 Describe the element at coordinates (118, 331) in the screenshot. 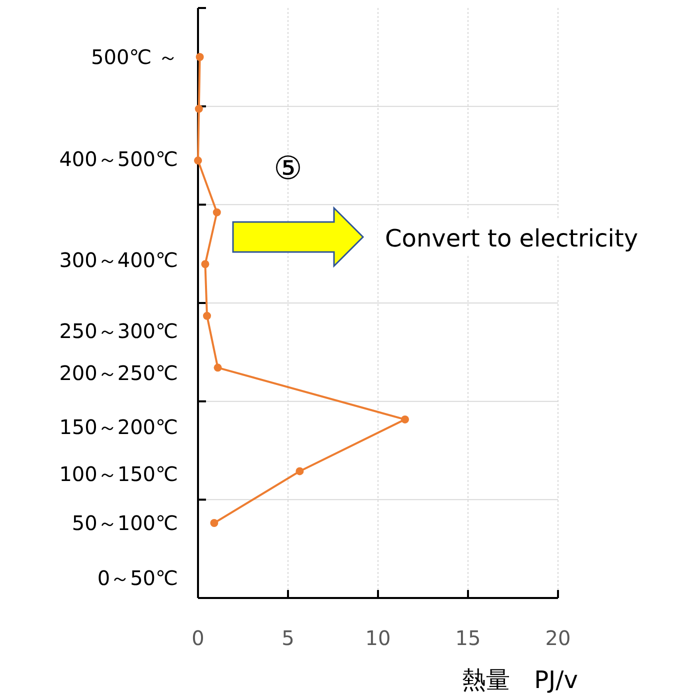

I see `text: 250～300℃` at that location.